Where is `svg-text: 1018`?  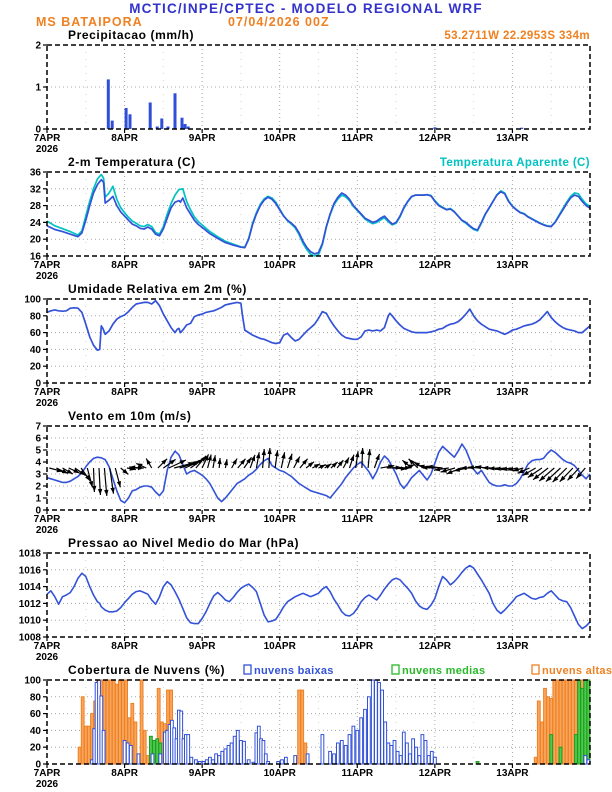
svg-text: 1018 is located at coordinates (30, 554).